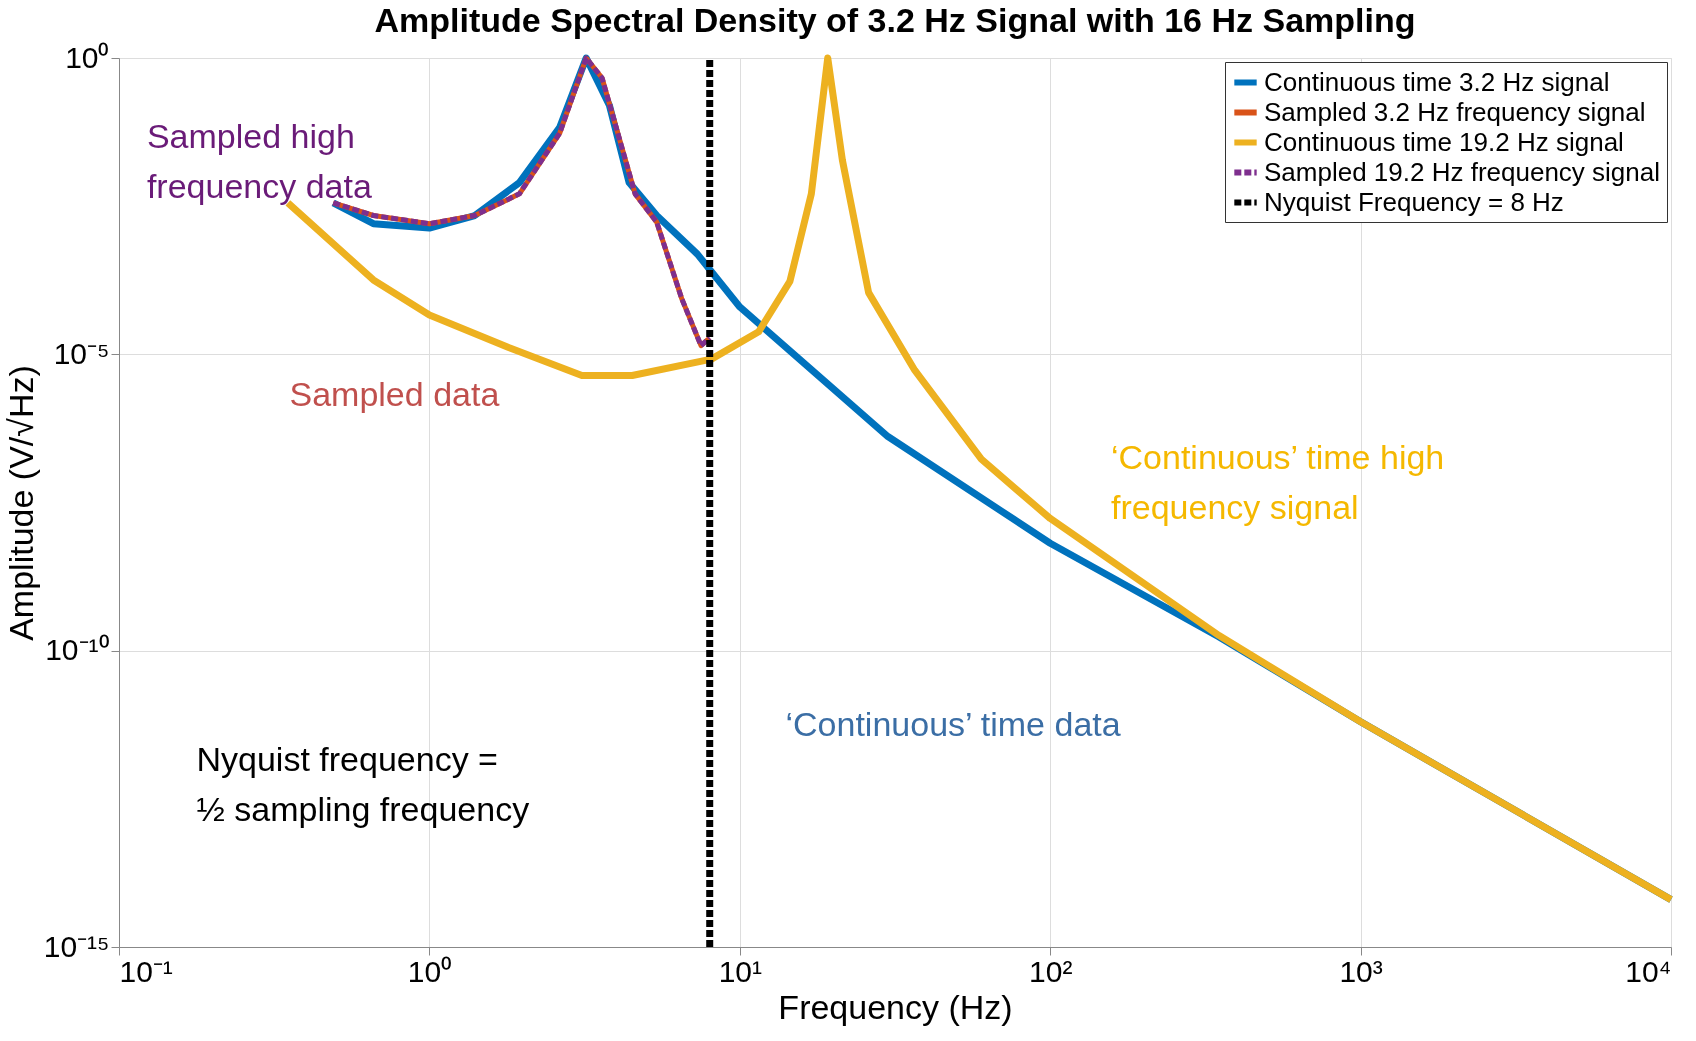 This screenshot has width=1696, height=1041. What do you see at coordinates (1462, 171) in the screenshot?
I see `legend-label: Sampled 19.2 Hz frequency signal` at bounding box center [1462, 171].